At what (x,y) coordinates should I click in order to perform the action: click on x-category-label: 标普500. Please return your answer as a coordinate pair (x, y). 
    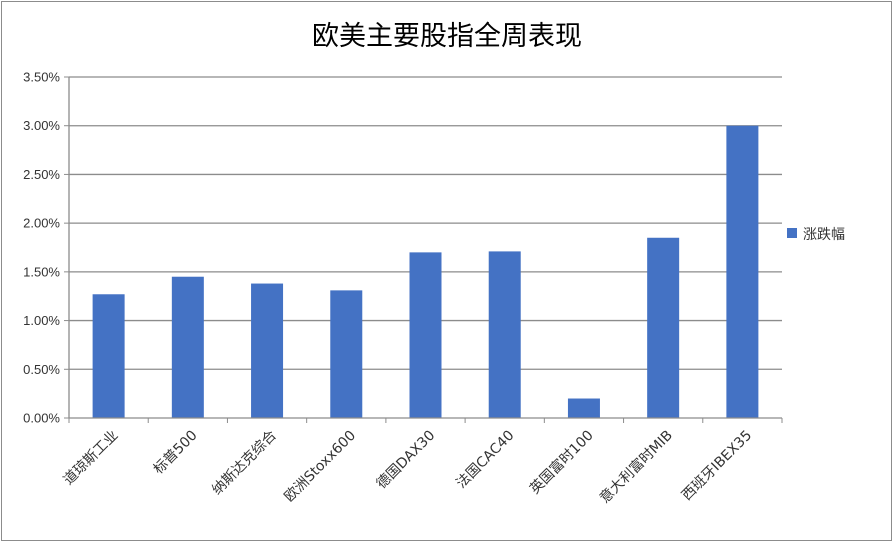
    Looking at the image, I should click on (176, 453).